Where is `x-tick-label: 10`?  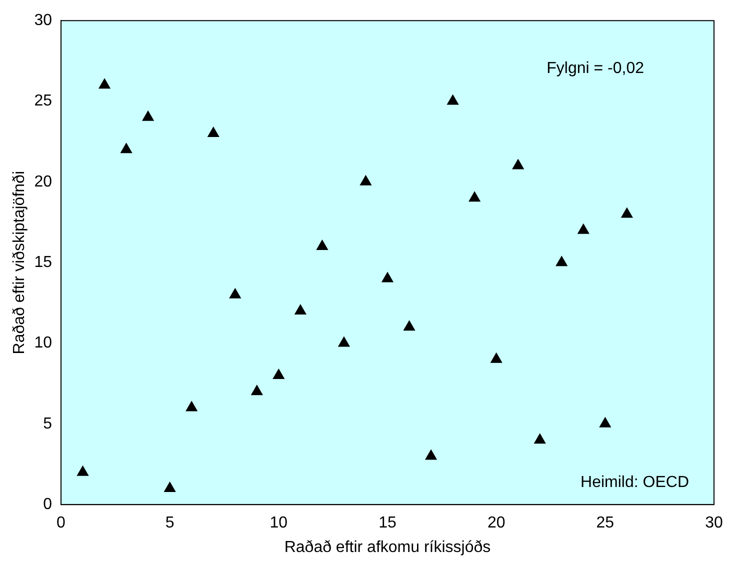
x-tick-label: 10 is located at coordinates (279, 523).